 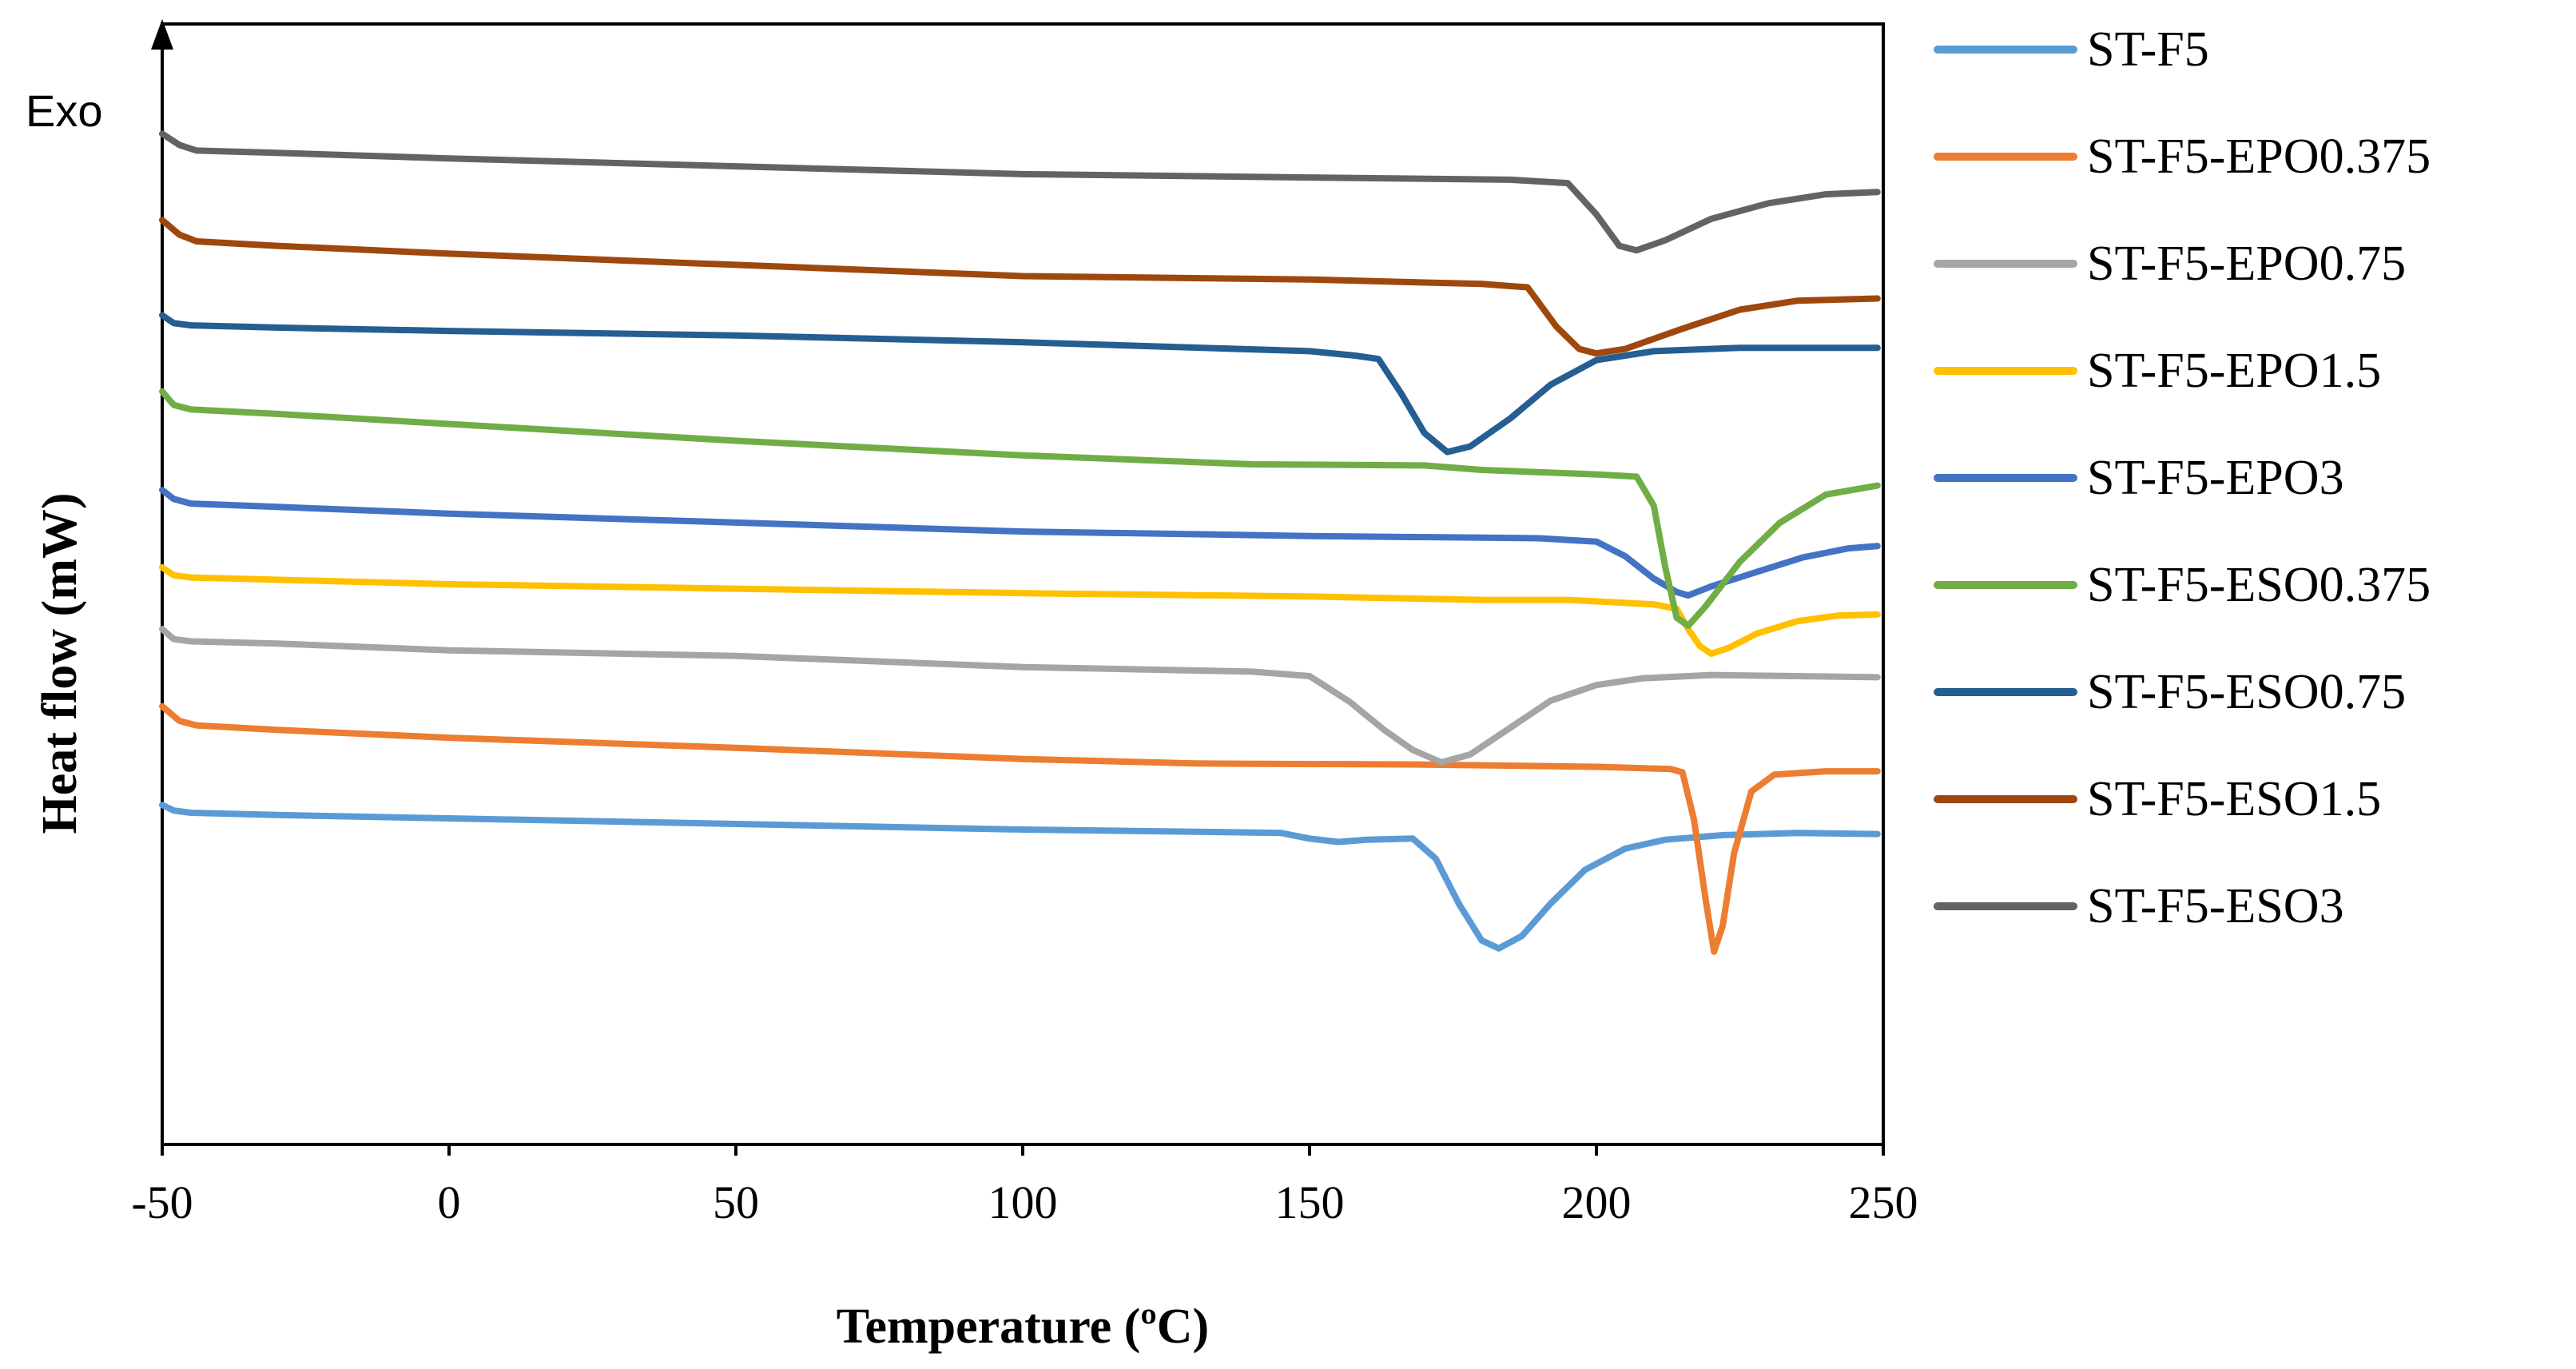 I want to click on legend-label: ST-F5-ESO0.75, so click(x=2246, y=692).